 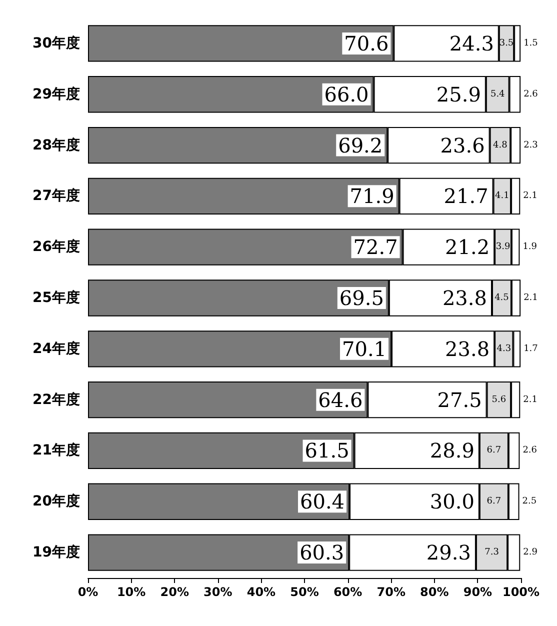 I want to click on x-tick-label: 90%, so click(x=477, y=592).